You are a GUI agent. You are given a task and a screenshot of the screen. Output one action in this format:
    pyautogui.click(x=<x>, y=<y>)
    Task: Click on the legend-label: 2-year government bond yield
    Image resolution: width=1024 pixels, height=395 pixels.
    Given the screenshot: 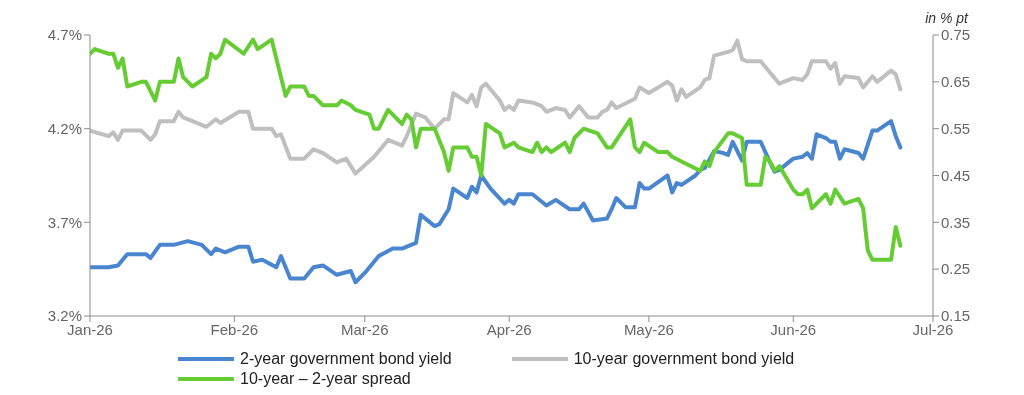 What is the action you would take?
    pyautogui.click(x=346, y=359)
    